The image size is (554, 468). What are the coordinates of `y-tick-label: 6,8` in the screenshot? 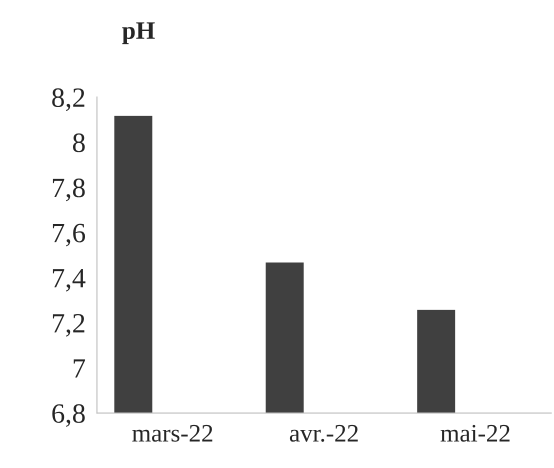 It's located at (68, 415).